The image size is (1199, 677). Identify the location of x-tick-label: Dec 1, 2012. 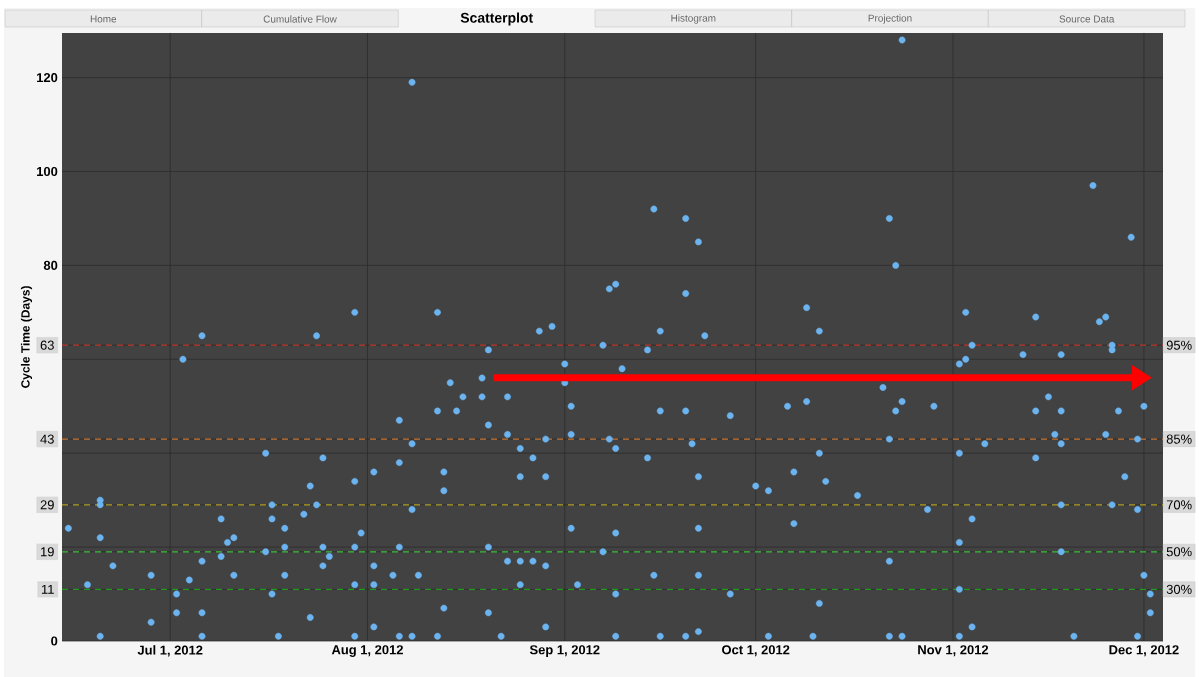
(1144, 651).